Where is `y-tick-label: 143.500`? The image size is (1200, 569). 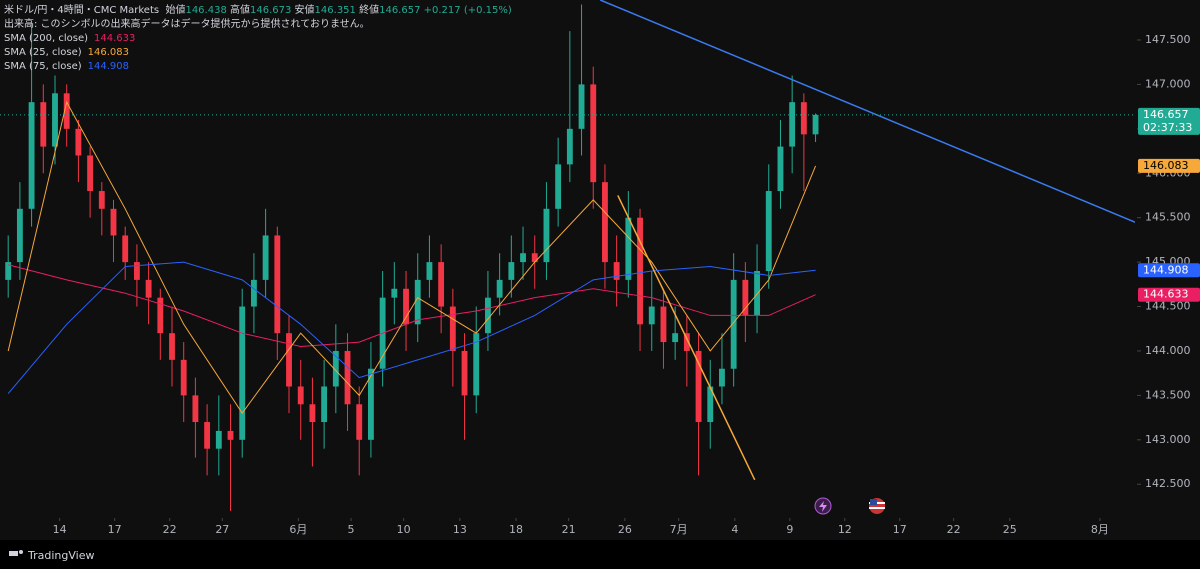 y-tick-label: 143.500 is located at coordinates (1168, 394).